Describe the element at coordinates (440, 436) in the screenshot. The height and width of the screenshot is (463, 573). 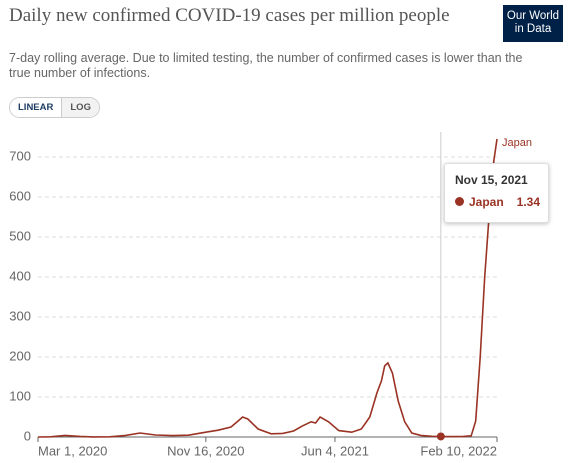
I see `hover-dot` at that location.